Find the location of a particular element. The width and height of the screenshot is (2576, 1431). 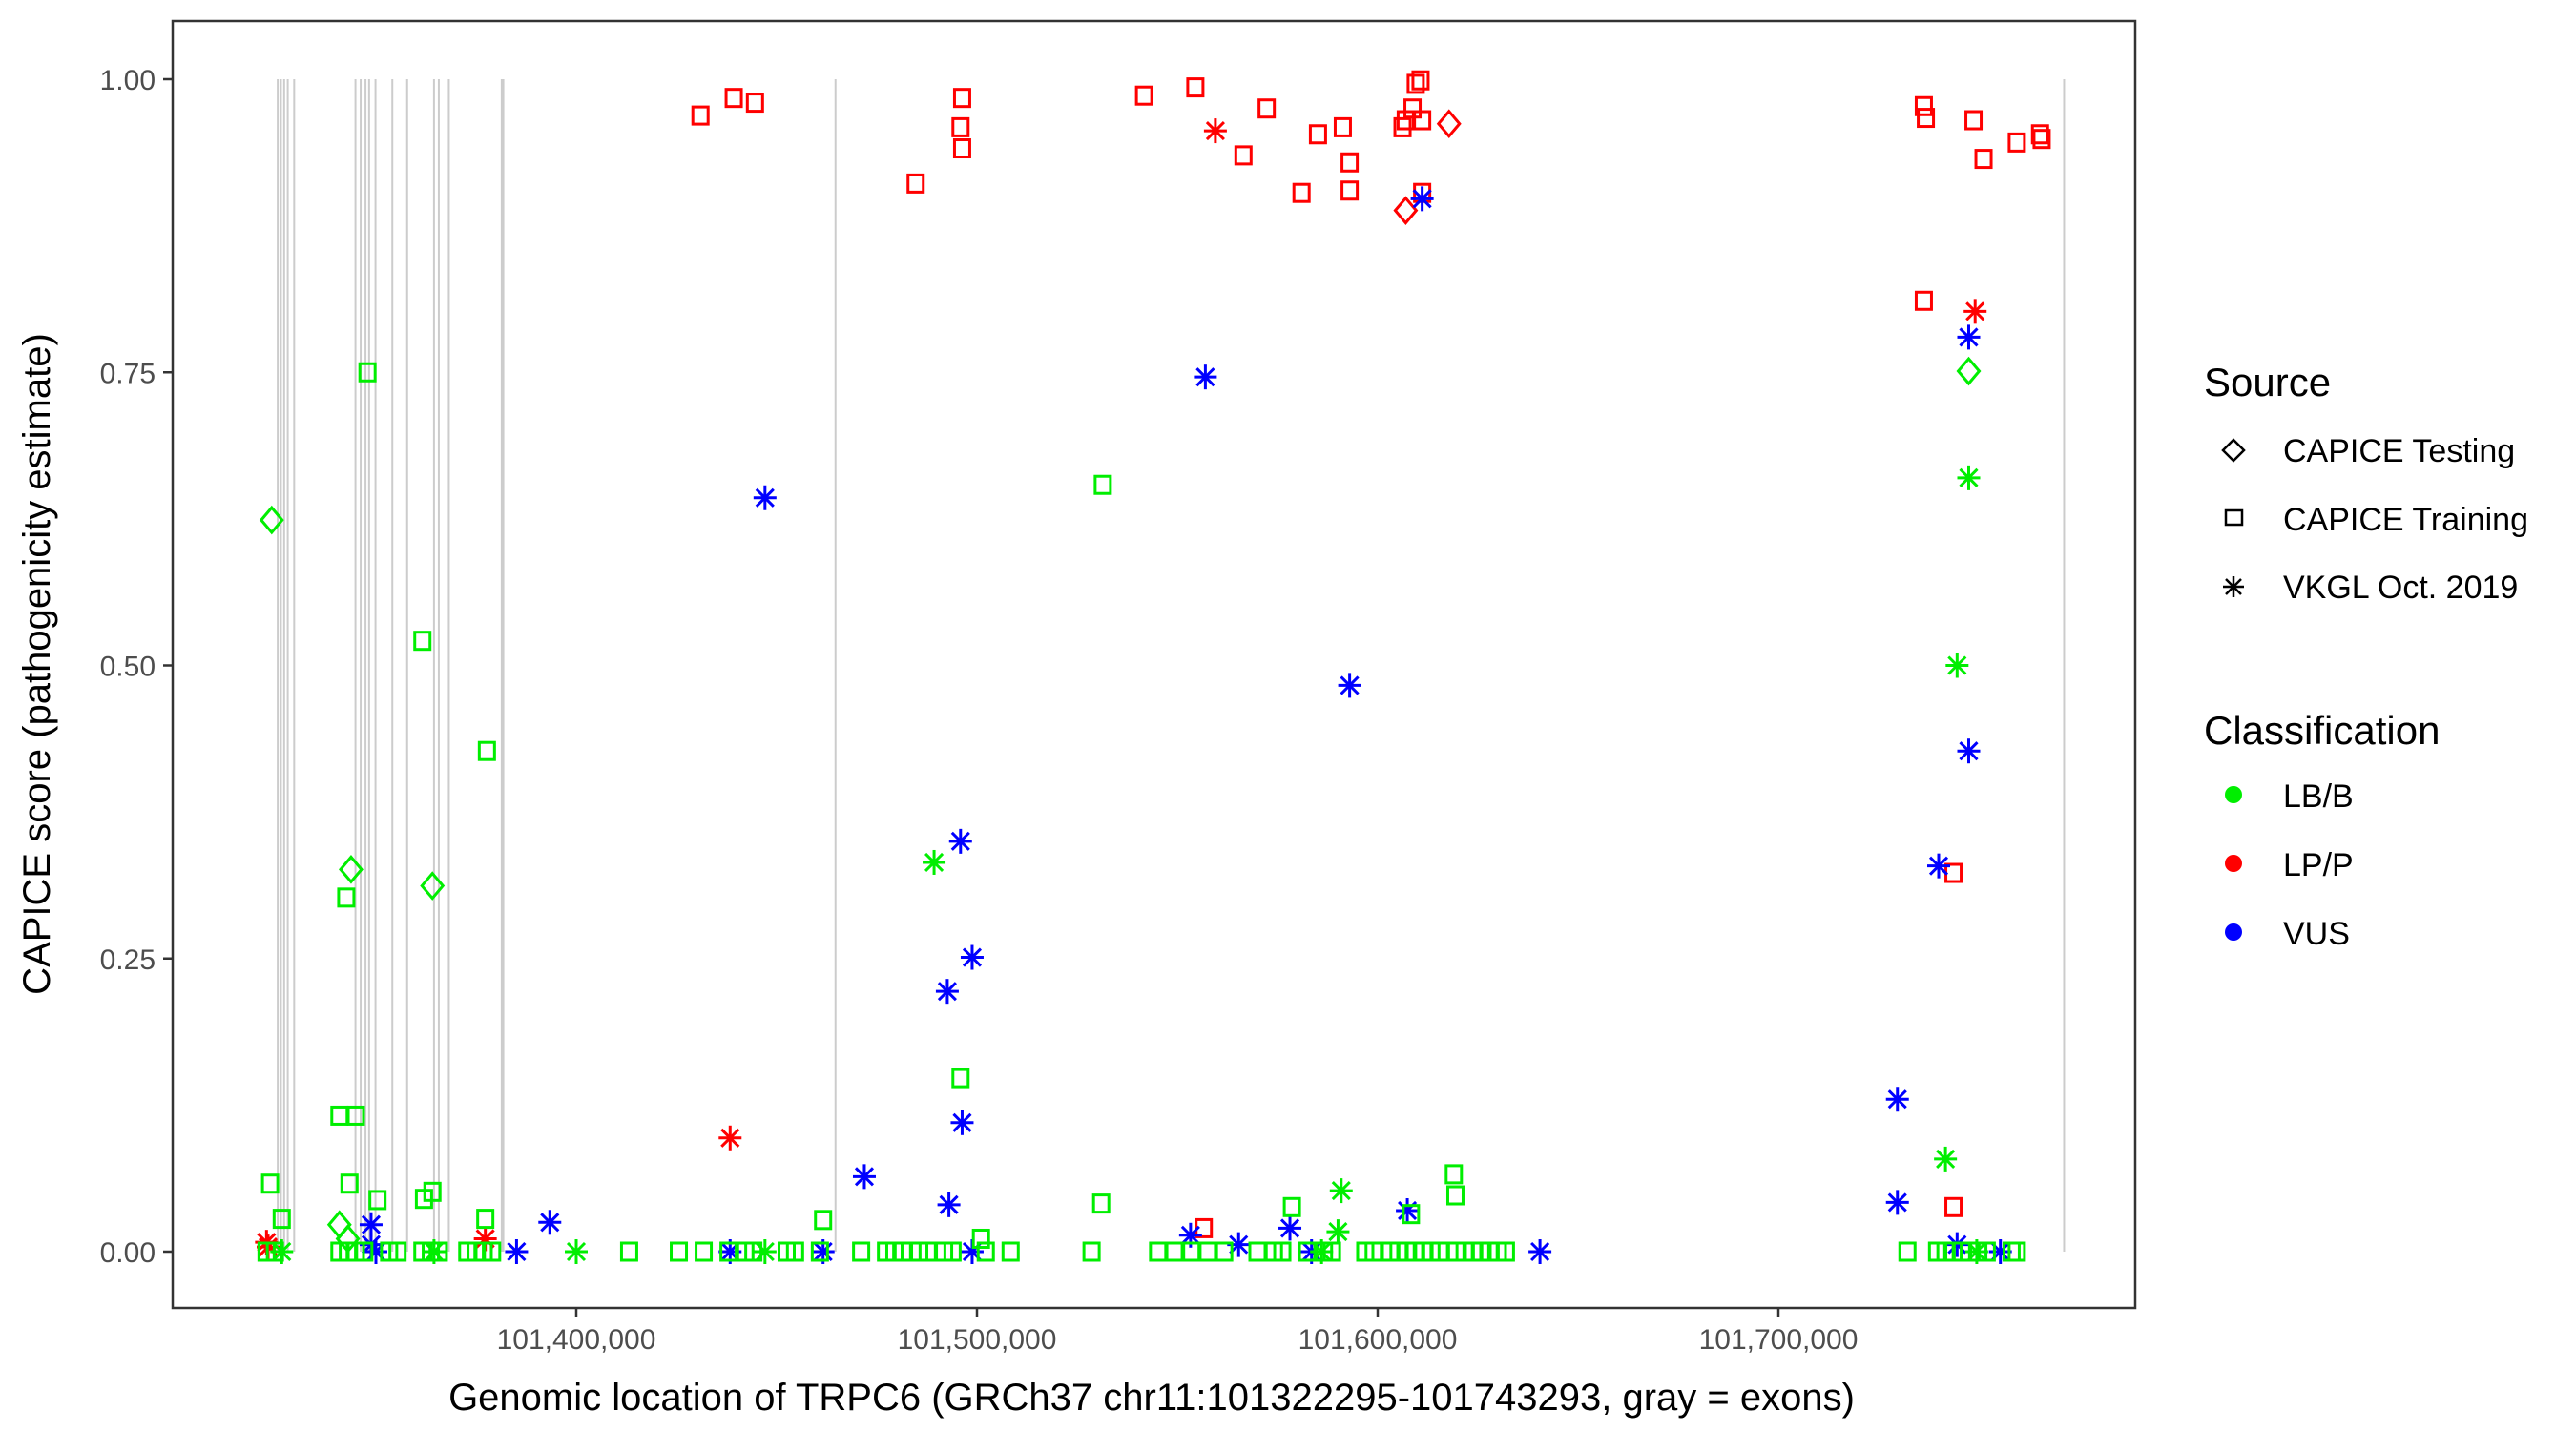

legend-classification-title: Classification is located at coordinates (2322, 731).